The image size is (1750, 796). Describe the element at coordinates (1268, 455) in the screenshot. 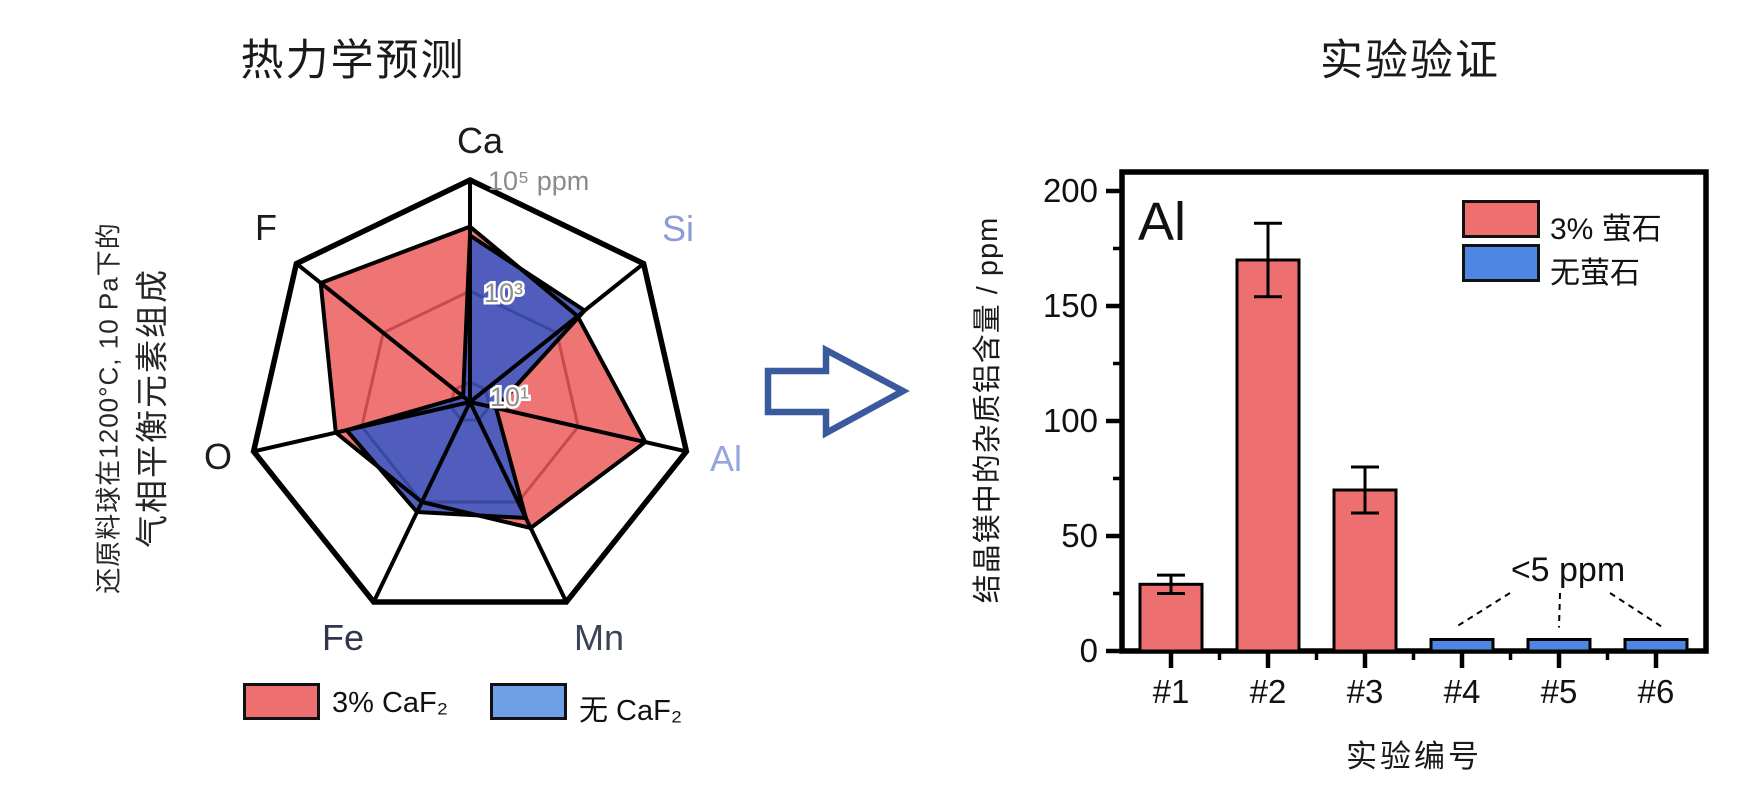

I see `bar-#2` at that location.